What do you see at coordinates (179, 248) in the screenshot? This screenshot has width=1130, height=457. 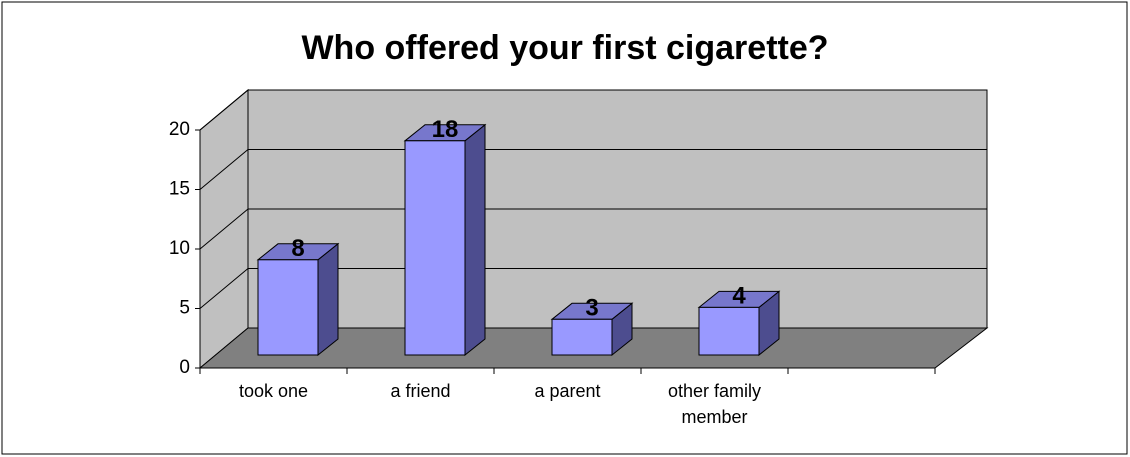 I see `y-tick-label: 10` at bounding box center [179, 248].